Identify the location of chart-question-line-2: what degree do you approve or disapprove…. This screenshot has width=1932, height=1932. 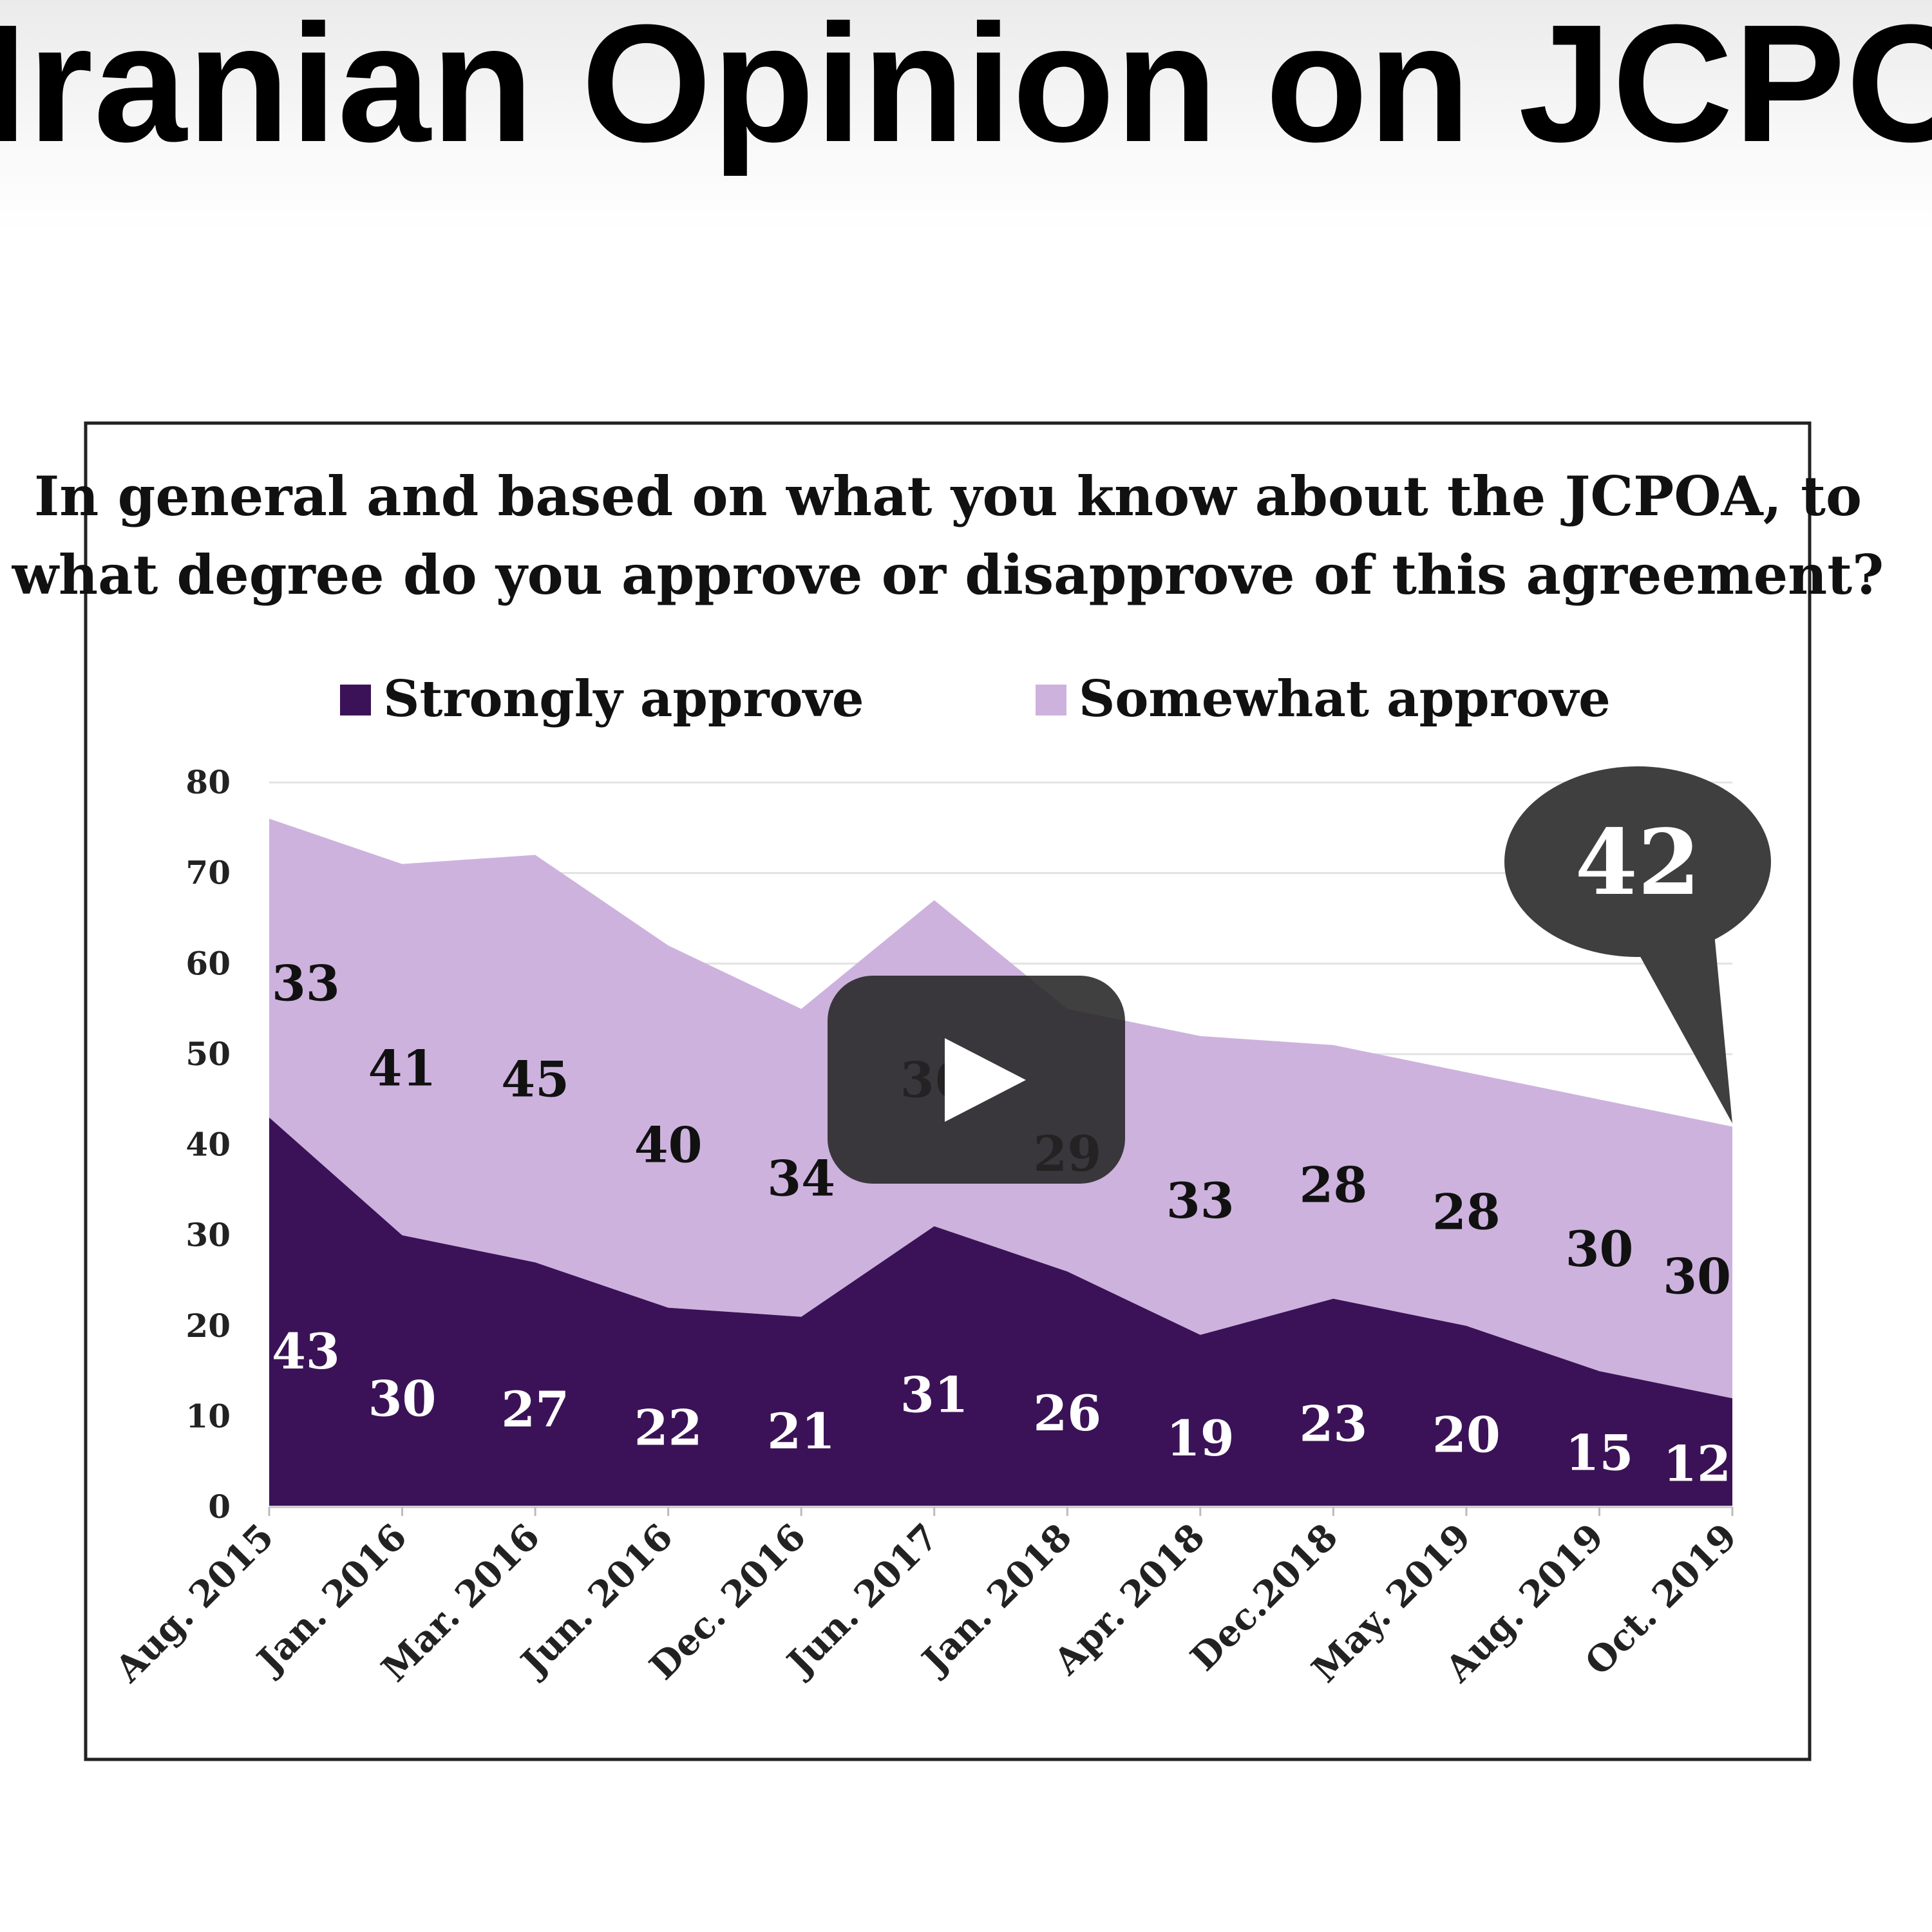
(948, 575).